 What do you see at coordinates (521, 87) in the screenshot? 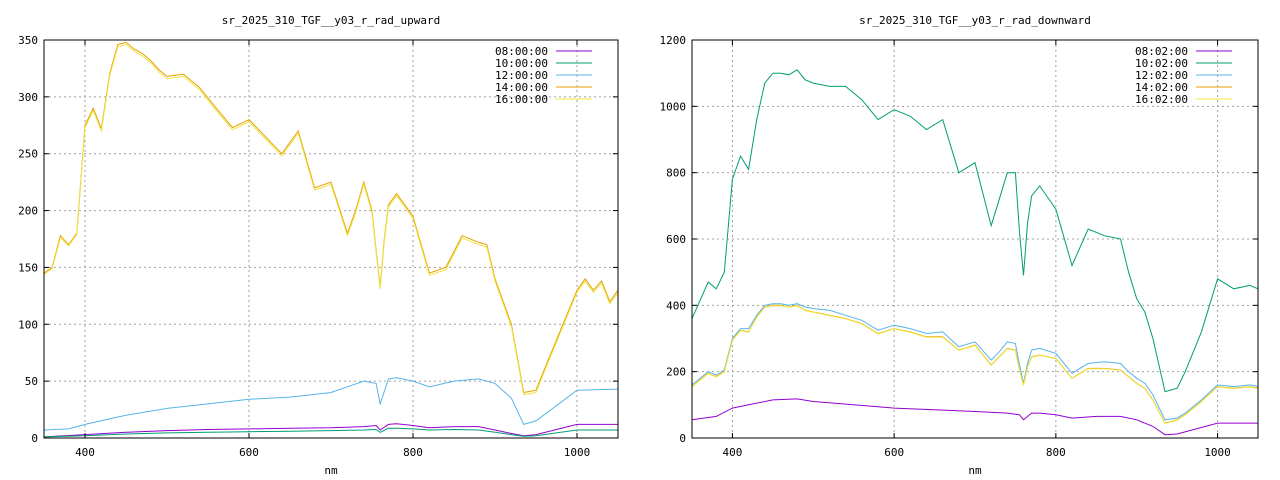
I see `legend-label-3: 14:00:00` at bounding box center [521, 87].